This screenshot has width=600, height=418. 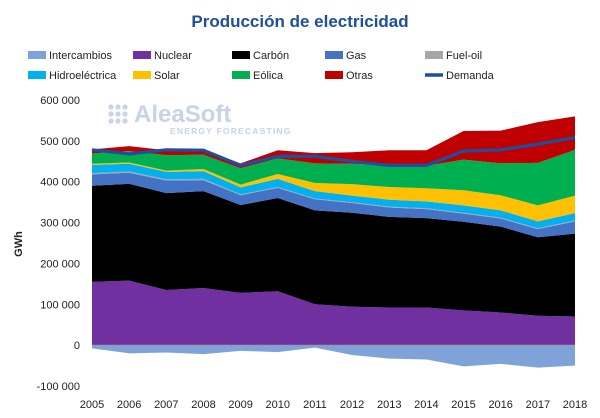 What do you see at coordinates (203, 405) in the screenshot?
I see `x-tick-label: 2008` at bounding box center [203, 405].